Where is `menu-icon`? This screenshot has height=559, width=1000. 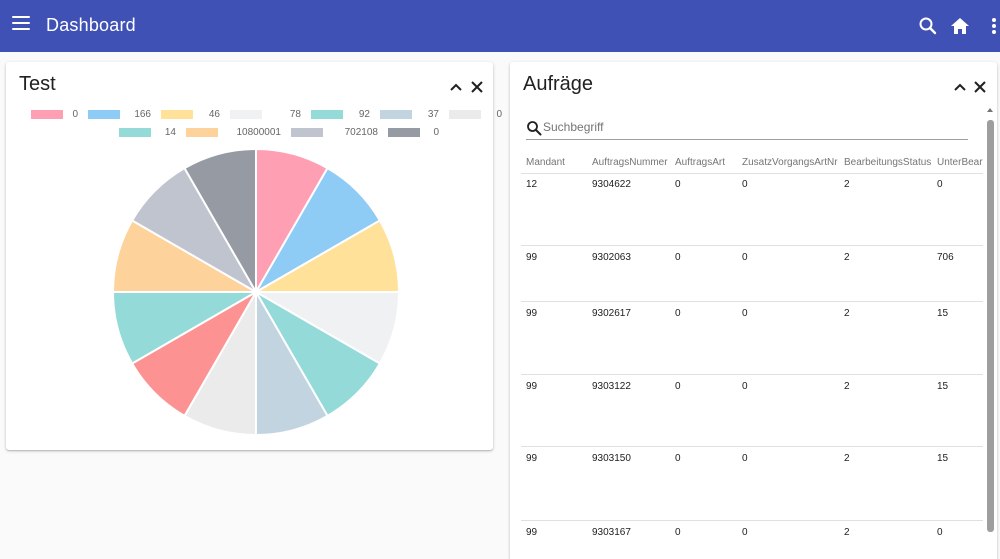 menu-icon is located at coordinates (21, 23).